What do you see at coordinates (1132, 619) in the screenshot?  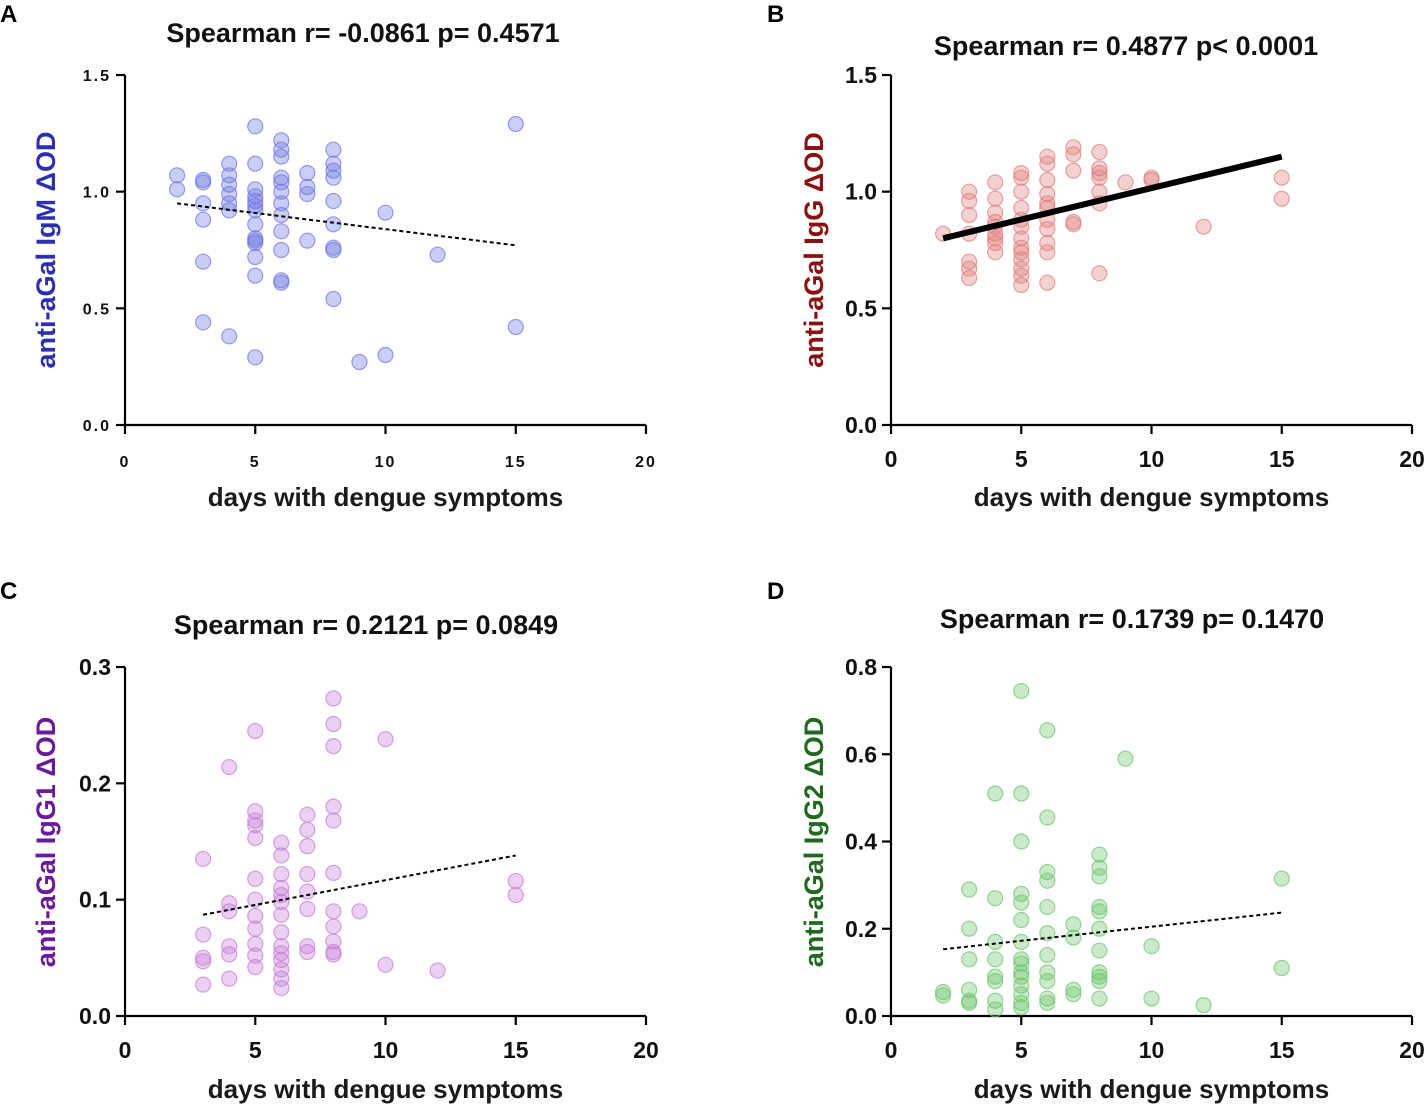 I see `chart-title: Spearman r= 0.1739 p= 0.1470` at bounding box center [1132, 619].